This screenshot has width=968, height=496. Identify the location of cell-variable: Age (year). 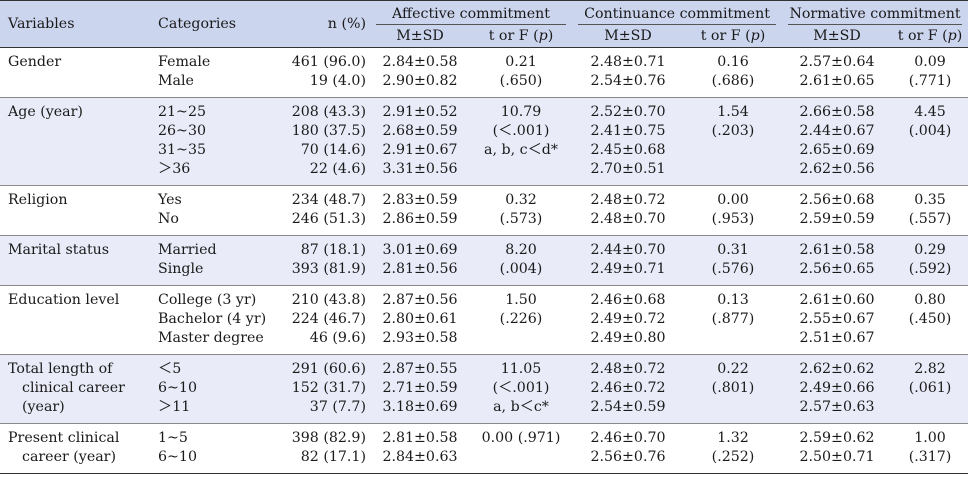
(75, 141).